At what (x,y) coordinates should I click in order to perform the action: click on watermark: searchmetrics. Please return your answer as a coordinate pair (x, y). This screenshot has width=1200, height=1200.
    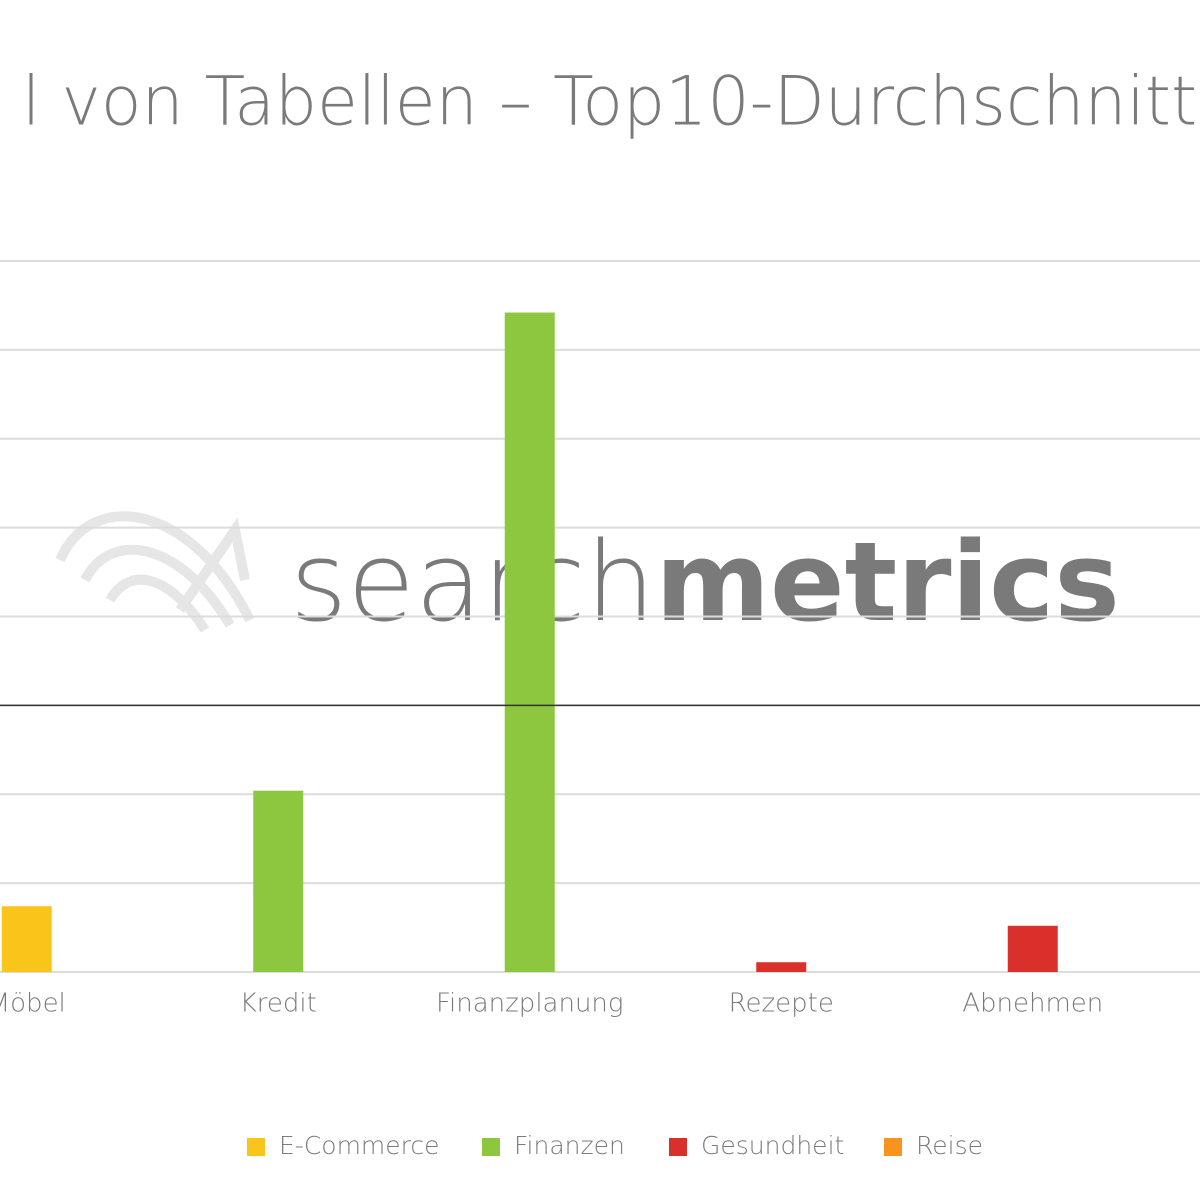
    Looking at the image, I should click on (705, 582).